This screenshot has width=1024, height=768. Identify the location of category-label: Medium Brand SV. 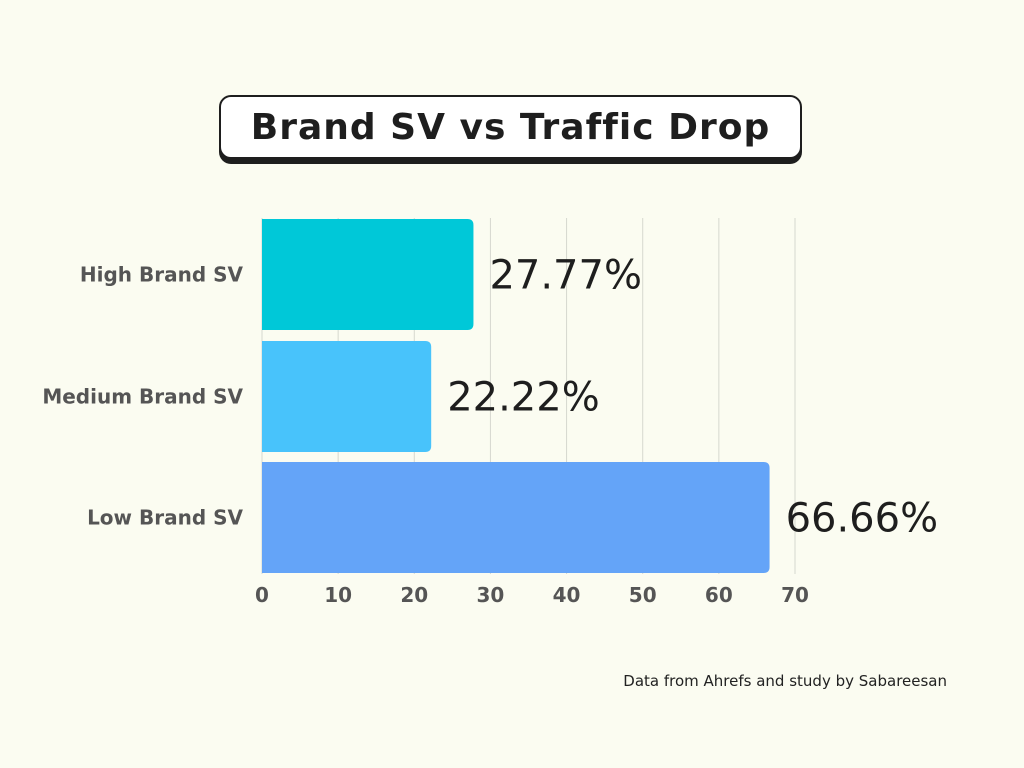
(142, 397).